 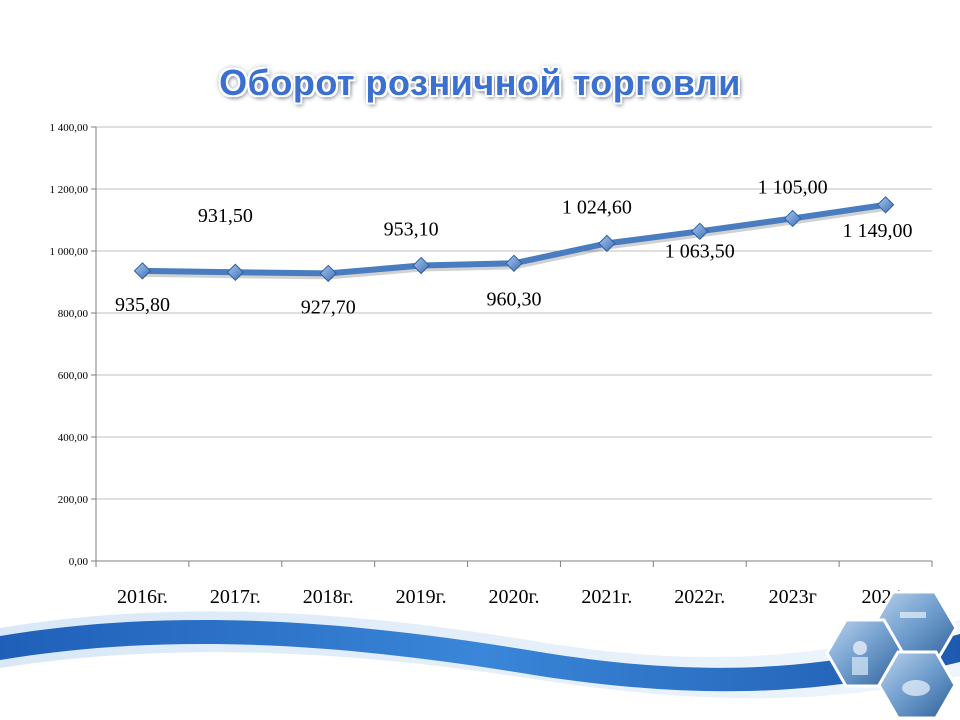 I want to click on x-tick-label: 2021г., so click(x=606, y=597).